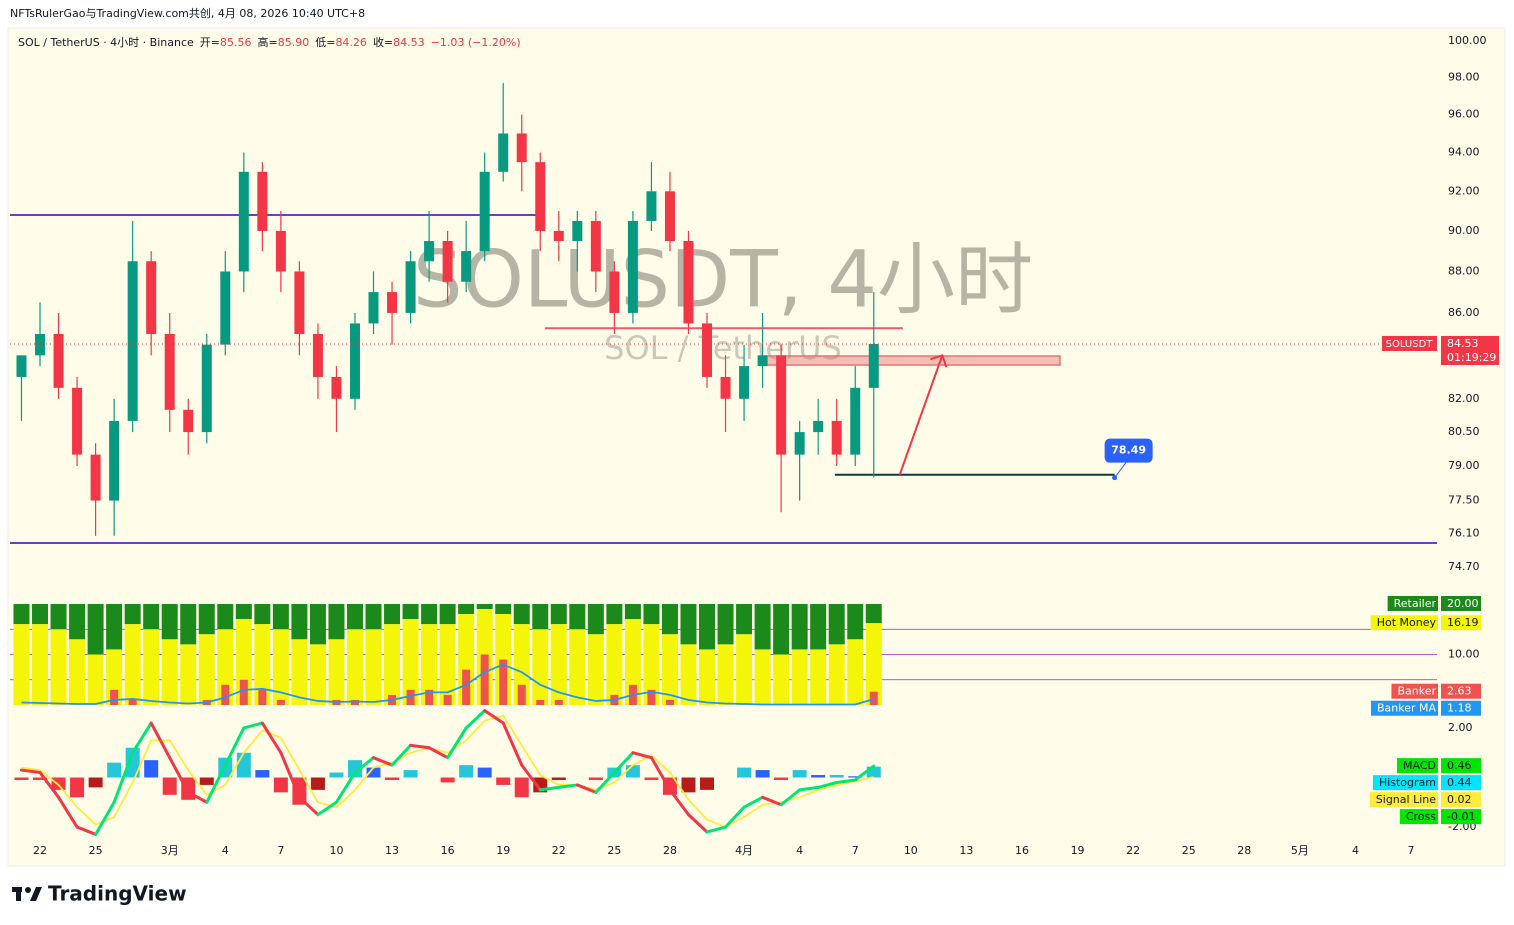 This screenshot has width=1514, height=925. I want to click on change: −1.03 (−1.20%), so click(475, 42).